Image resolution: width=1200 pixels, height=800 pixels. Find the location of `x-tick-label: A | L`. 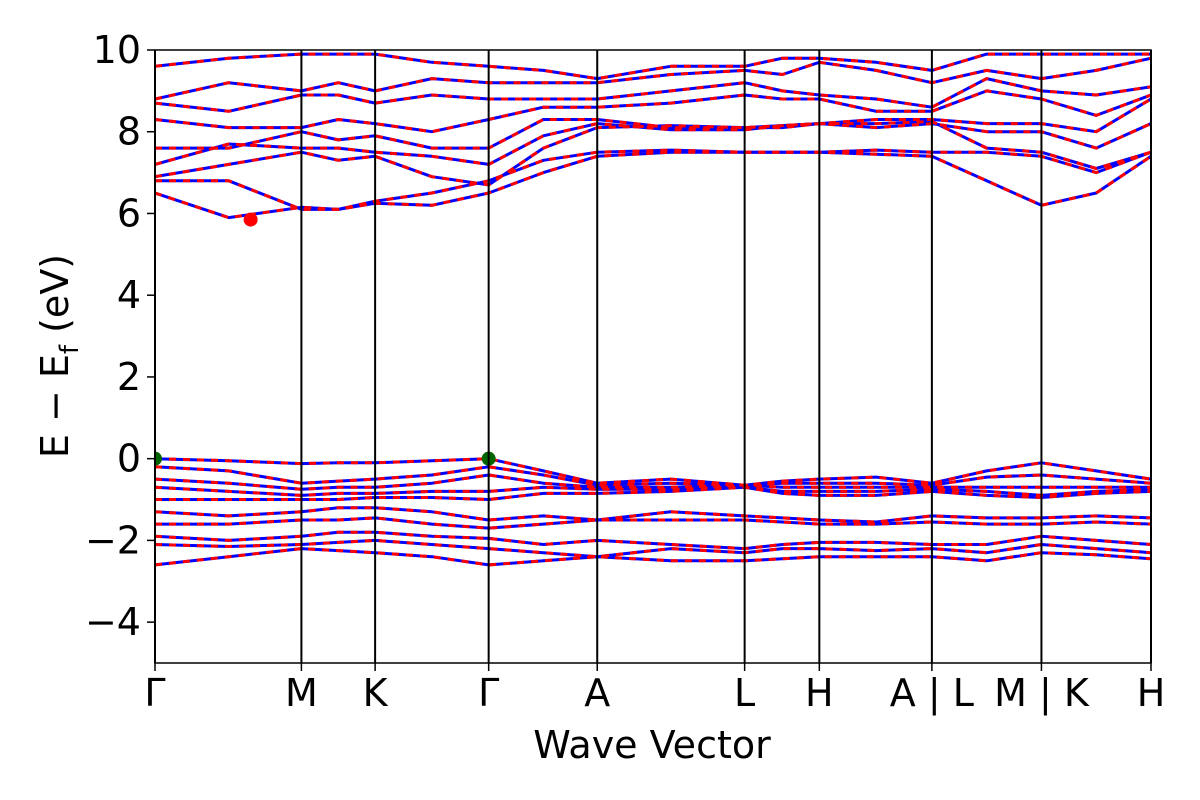

x-tick-label: A | L is located at coordinates (932, 693).